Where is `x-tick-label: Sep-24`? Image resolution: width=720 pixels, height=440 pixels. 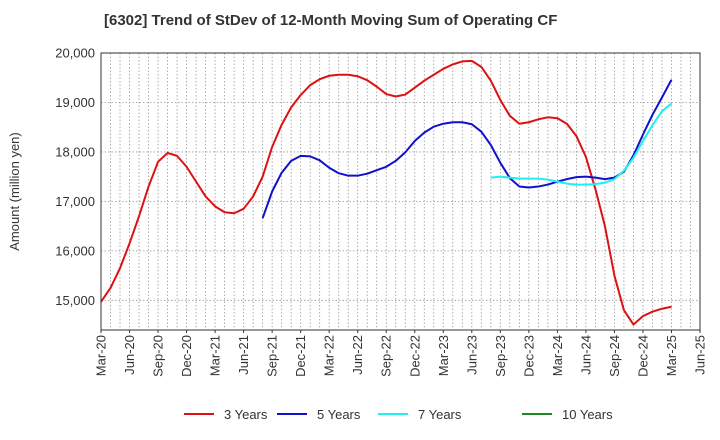
x-tick-label: Sep-24 is located at coordinates (614, 356).